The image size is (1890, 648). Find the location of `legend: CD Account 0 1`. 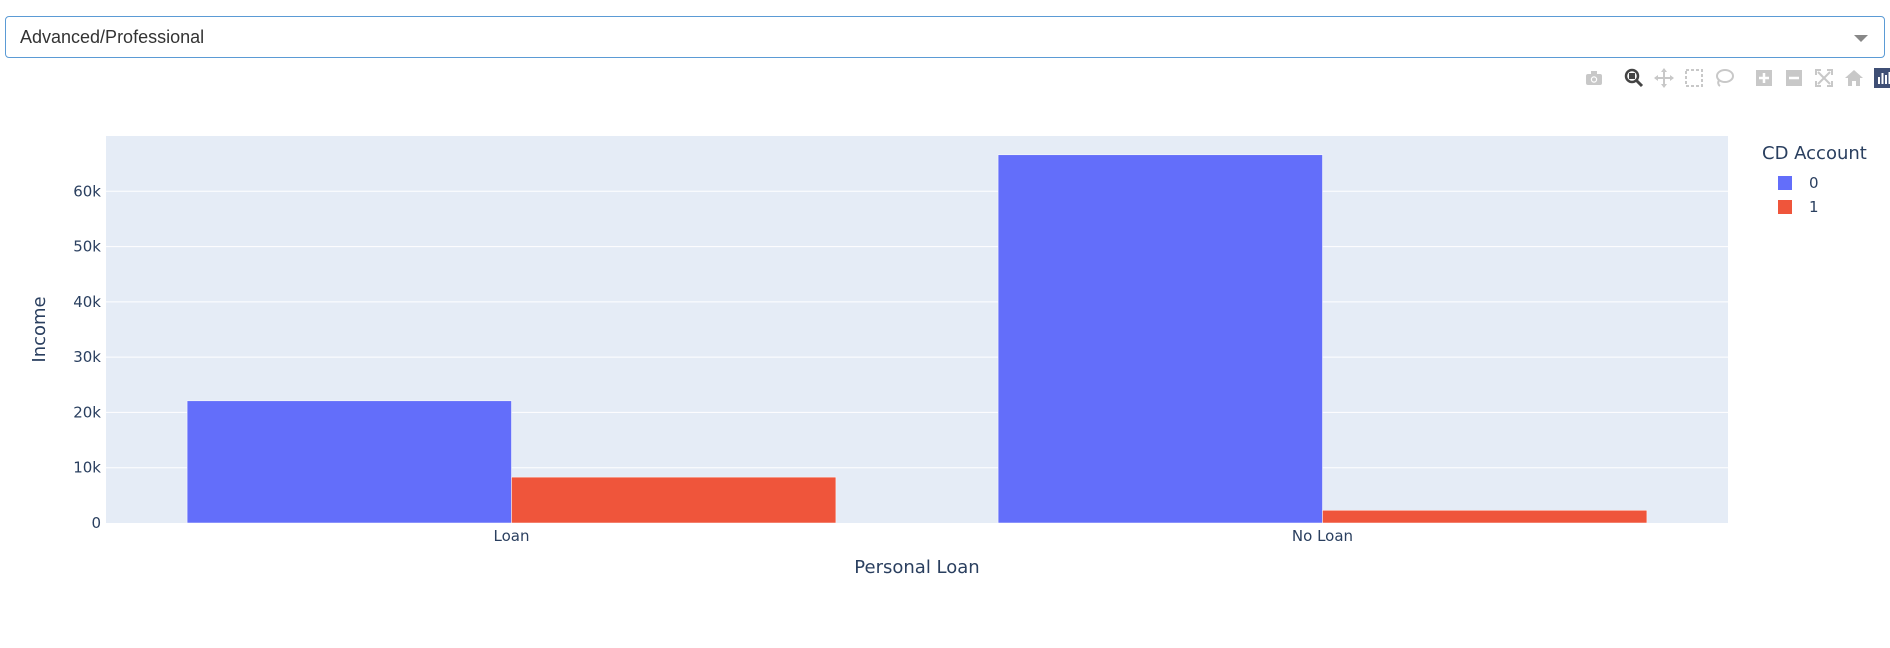

legend: CD Account 0 1 is located at coordinates (1814, 179).